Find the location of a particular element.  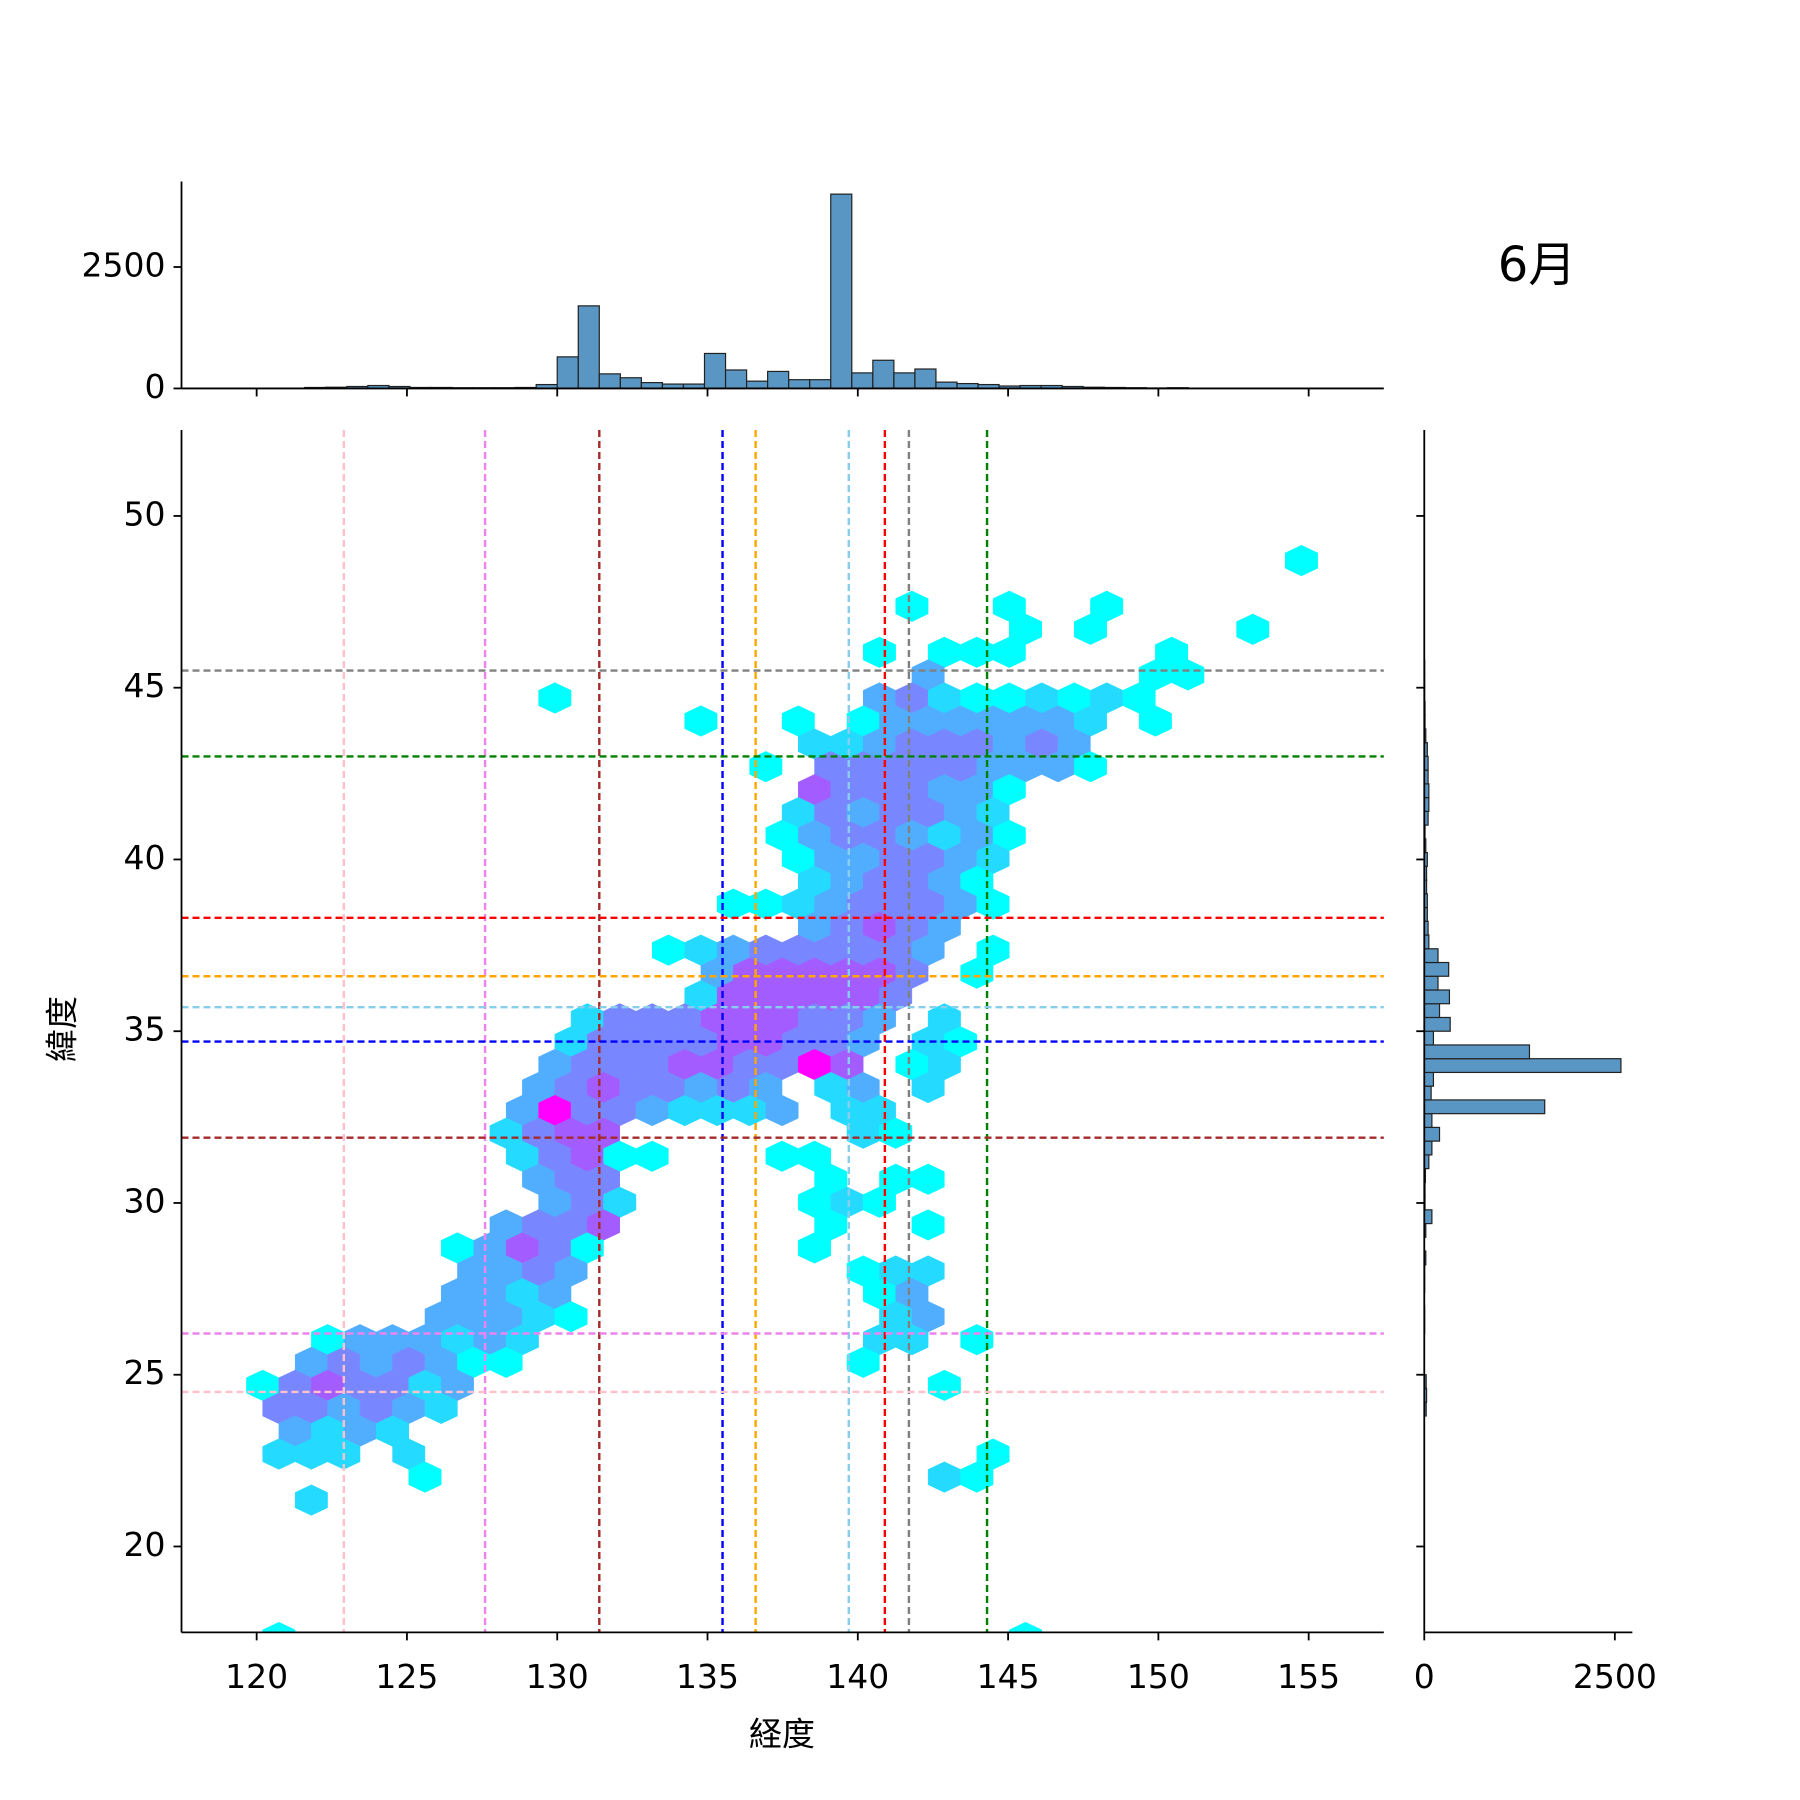

y-tick-label: 40 is located at coordinates (145, 857).